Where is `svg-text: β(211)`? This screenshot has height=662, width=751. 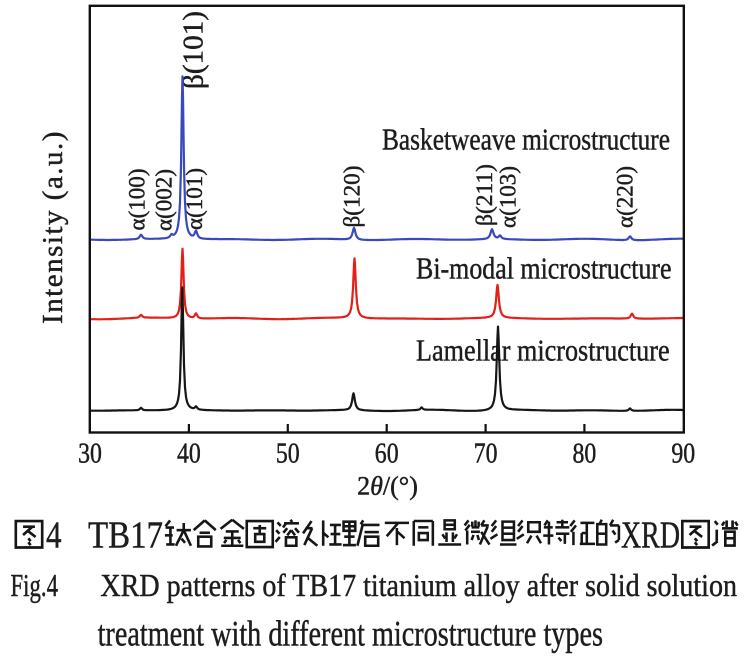
svg-text: β(211) is located at coordinates (484, 195).